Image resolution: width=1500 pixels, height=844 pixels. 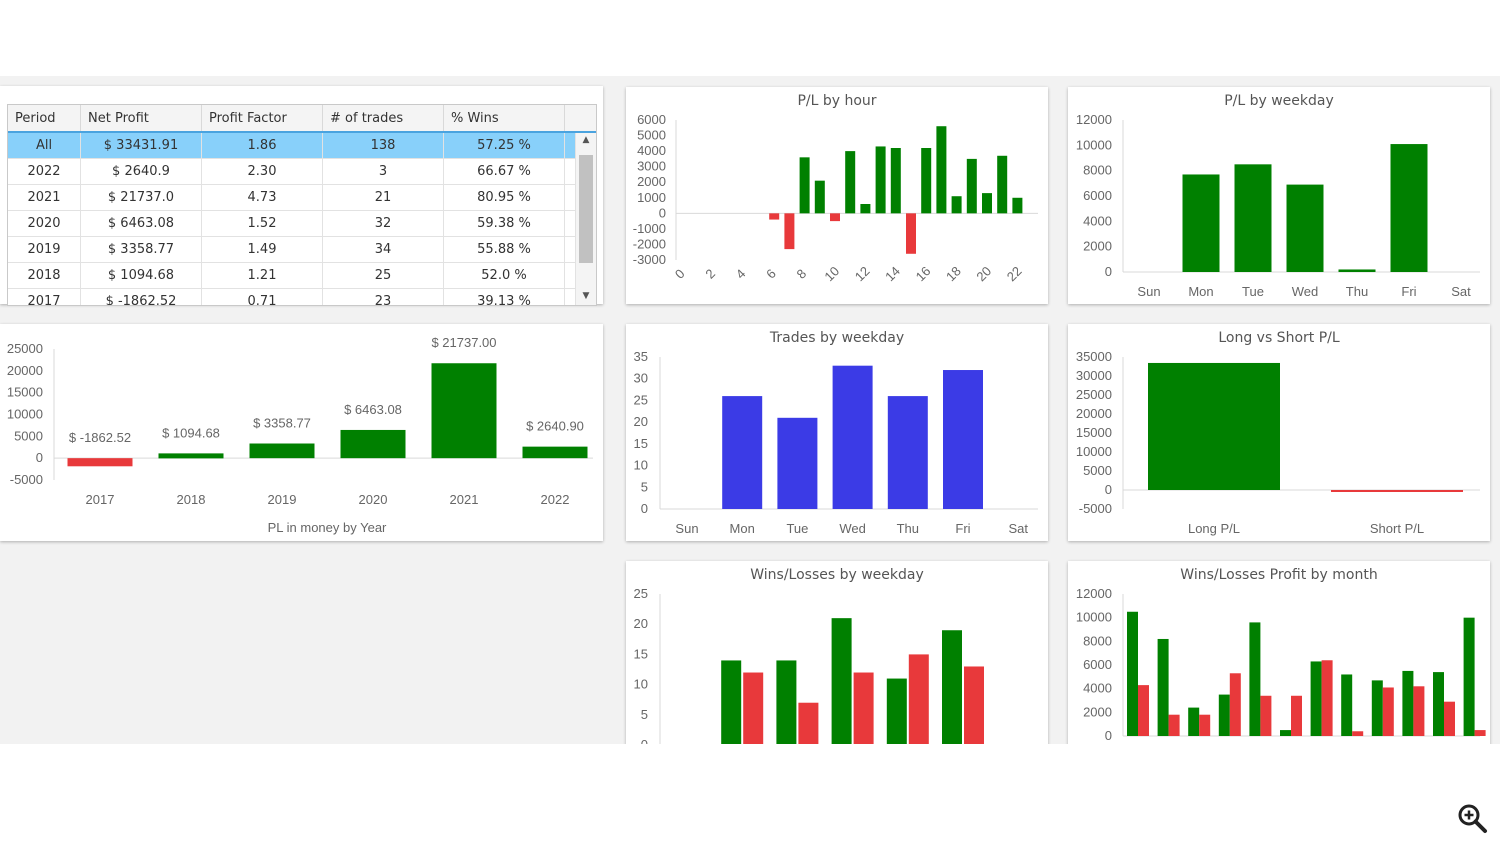 What do you see at coordinates (918, 699) in the screenshot?
I see `bar-losses-thu` at bounding box center [918, 699].